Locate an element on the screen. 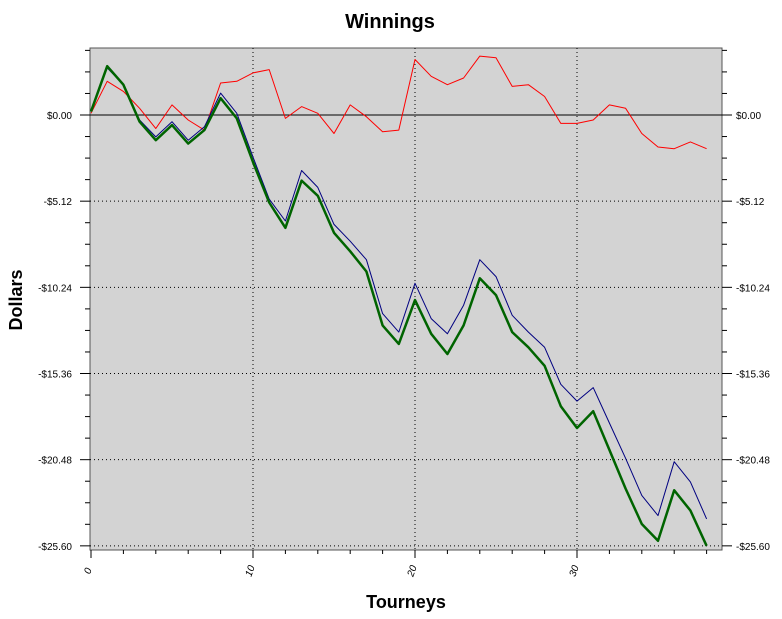 The width and height of the screenshot is (782, 619). y-tick-label-right: -$15.36 is located at coordinates (753, 375).